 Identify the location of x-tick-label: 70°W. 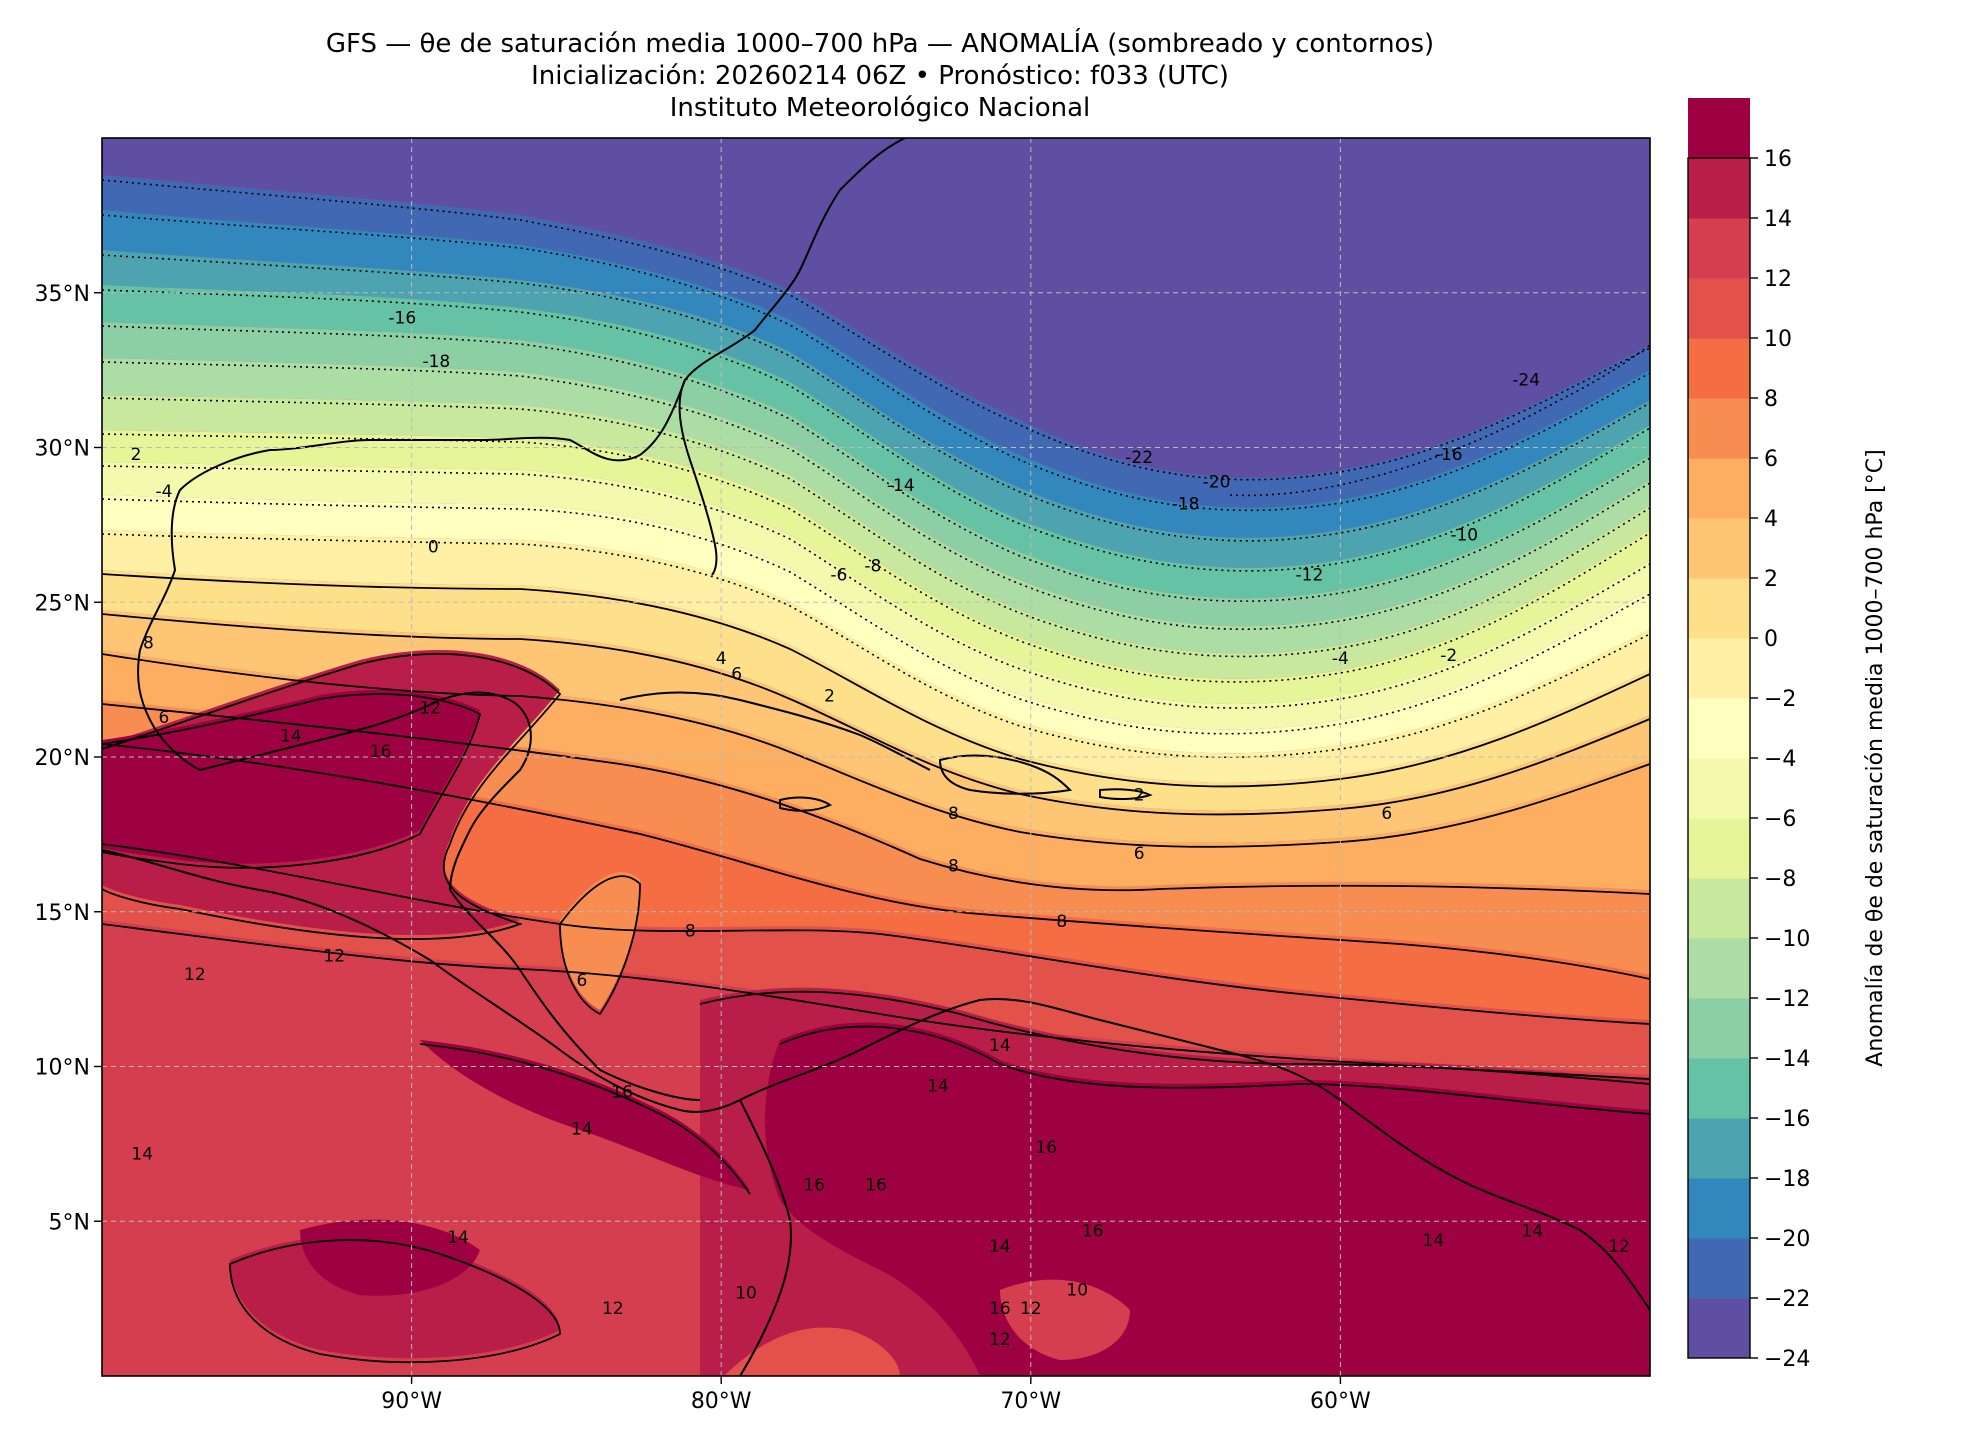
(1030, 1401).